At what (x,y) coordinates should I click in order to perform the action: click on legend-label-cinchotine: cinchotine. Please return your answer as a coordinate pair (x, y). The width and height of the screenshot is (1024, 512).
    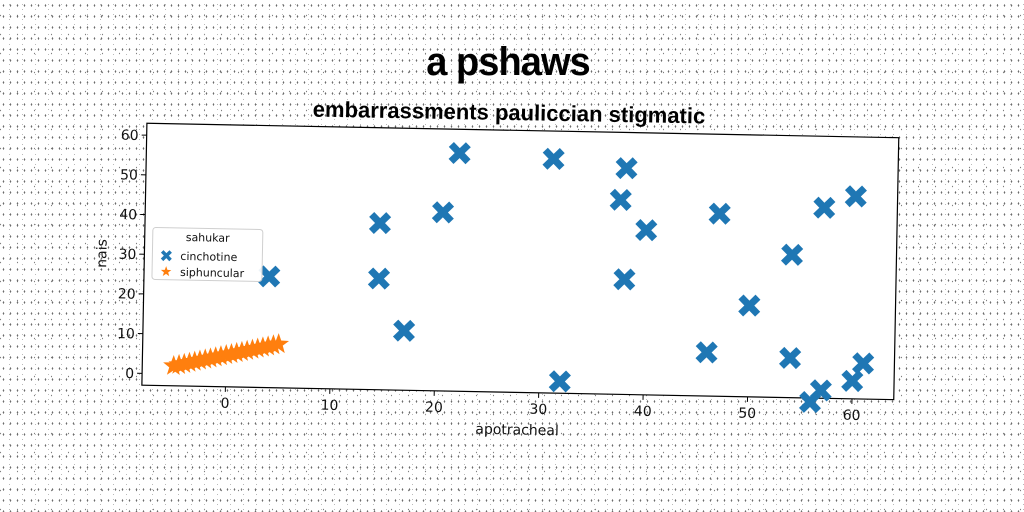
    Looking at the image, I should click on (208, 257).